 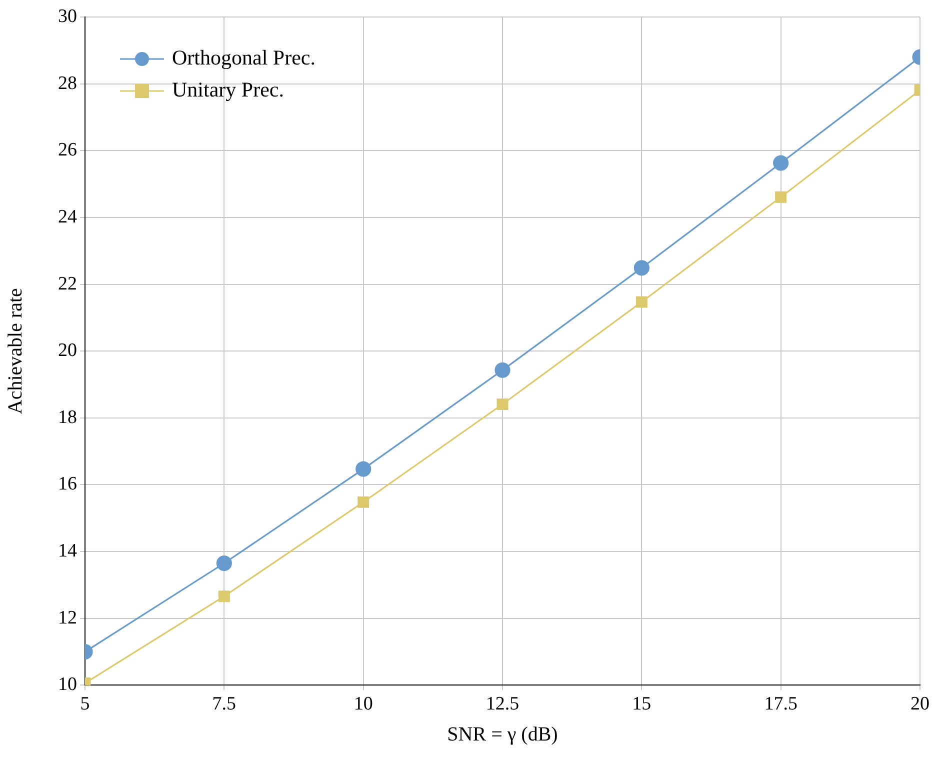 What do you see at coordinates (781, 704) in the screenshot?
I see `x-tick-label: 17.5` at bounding box center [781, 704].